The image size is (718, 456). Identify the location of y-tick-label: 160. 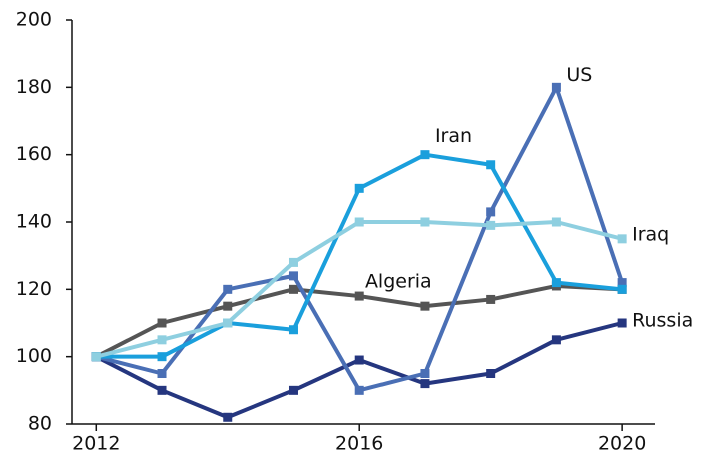
(34, 154).